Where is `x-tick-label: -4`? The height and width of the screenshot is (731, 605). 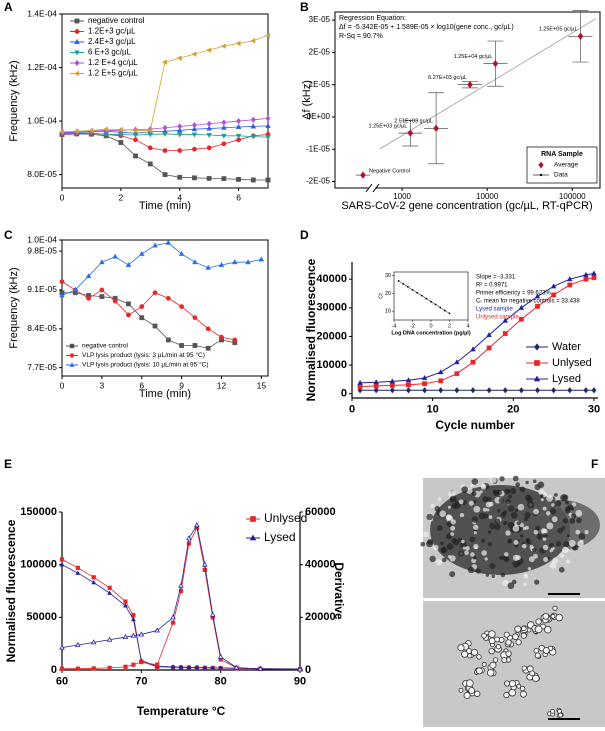 x-tick-label: -4 is located at coordinates (394, 326).